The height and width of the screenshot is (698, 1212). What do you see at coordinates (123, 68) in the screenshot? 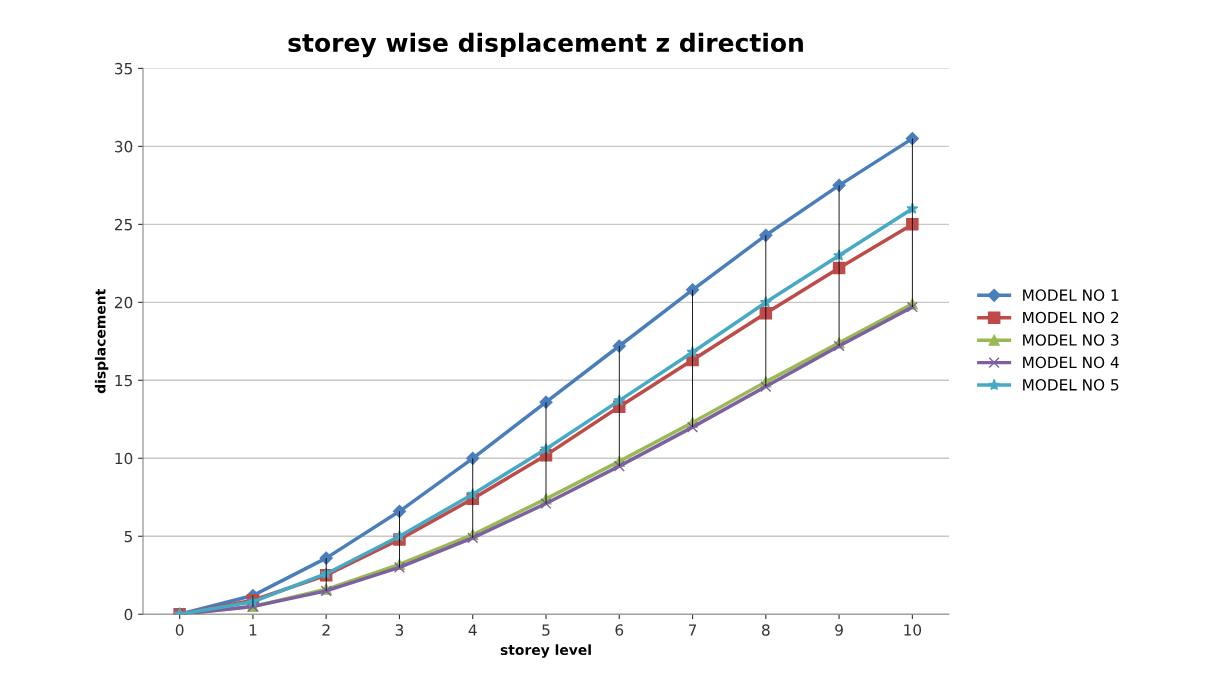
I see `y-tick-label: 35` at bounding box center [123, 68].